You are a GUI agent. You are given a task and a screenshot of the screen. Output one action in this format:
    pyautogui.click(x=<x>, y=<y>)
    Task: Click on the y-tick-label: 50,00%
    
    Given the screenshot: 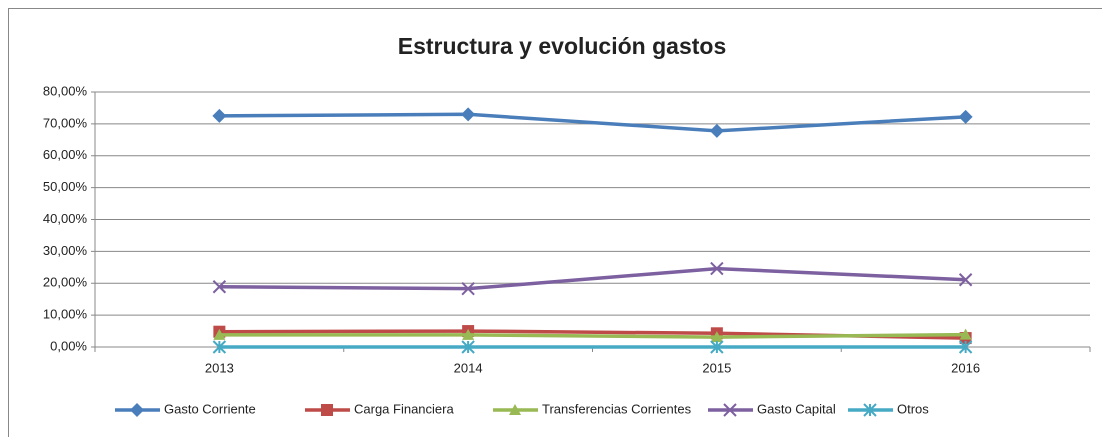 What is the action you would take?
    pyautogui.click(x=65, y=186)
    